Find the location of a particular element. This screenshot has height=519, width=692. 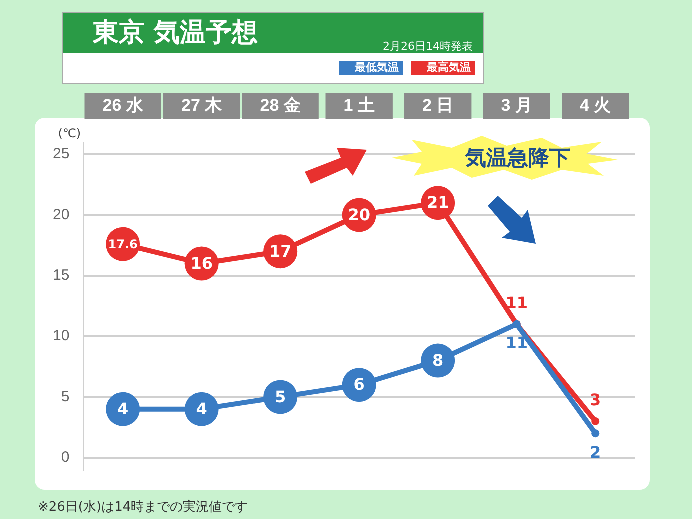

data-label: 8 is located at coordinates (438, 360).